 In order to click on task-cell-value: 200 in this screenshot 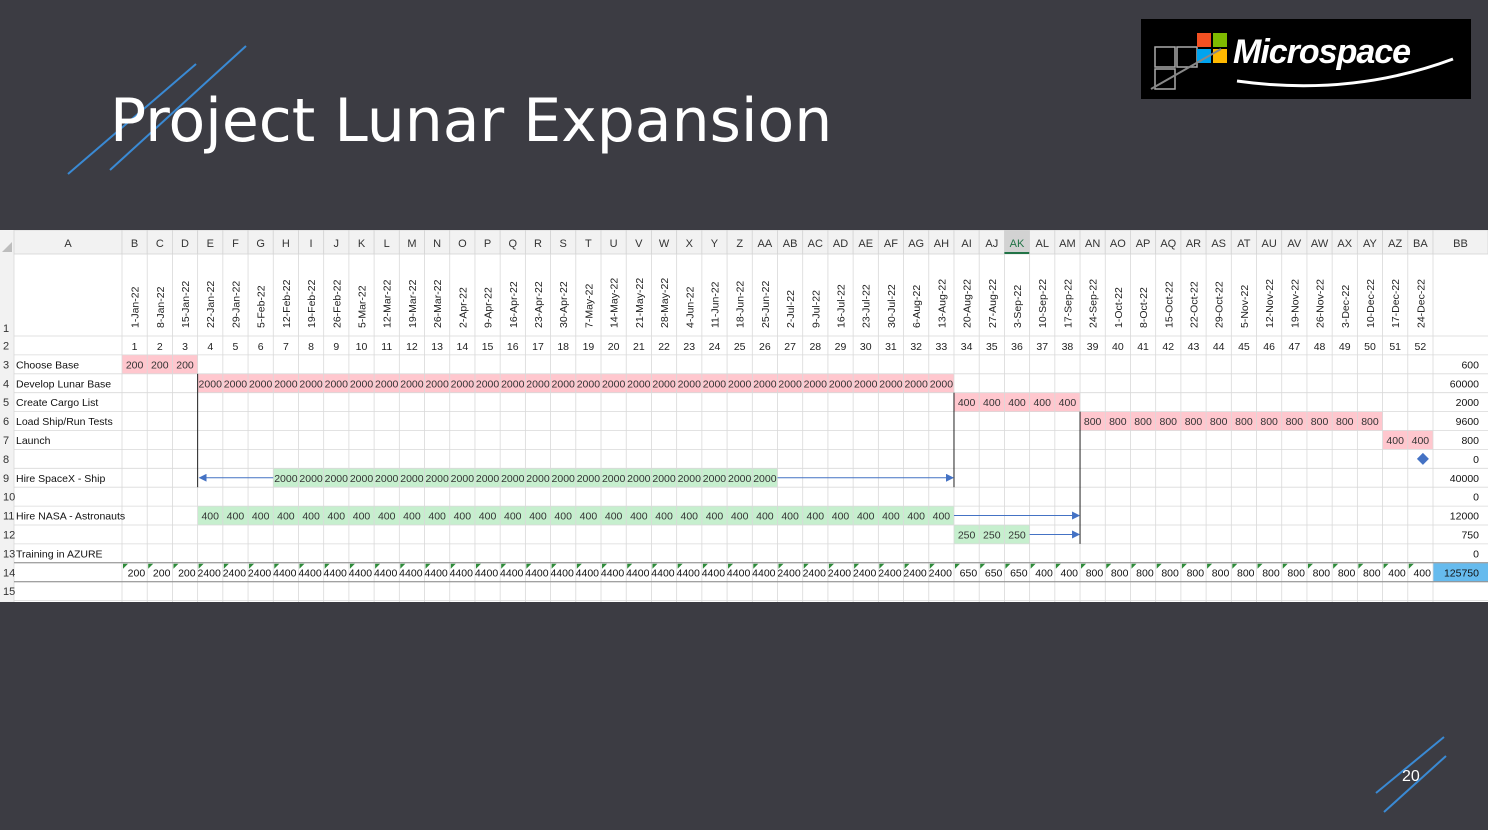, I will do `click(185, 365)`.